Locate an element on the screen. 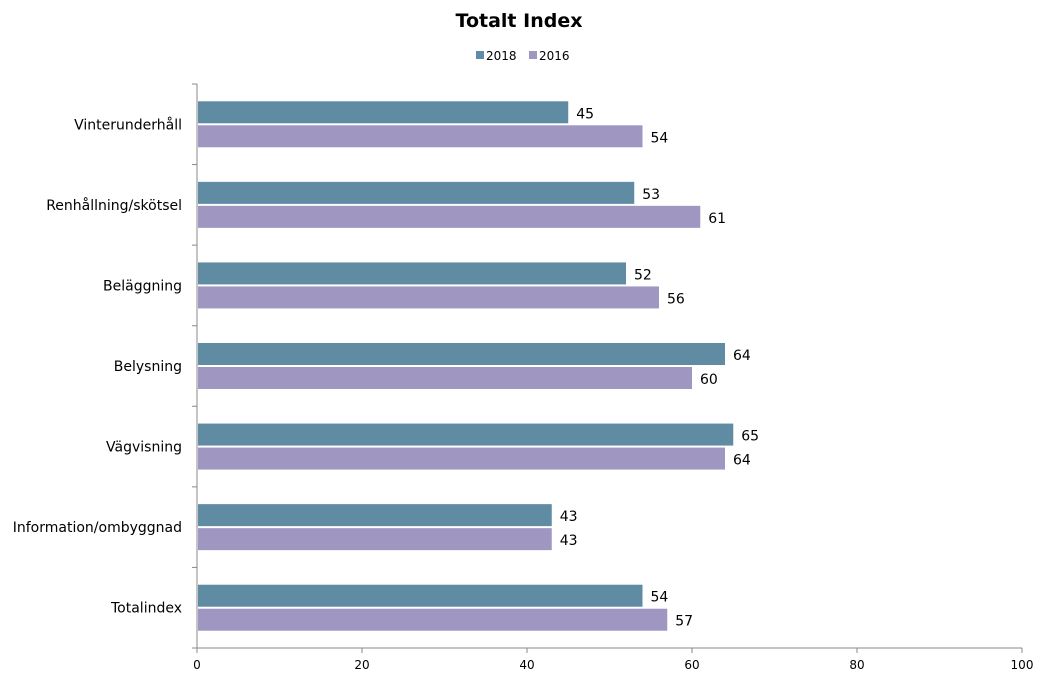 This screenshot has height=676, width=1039. data-label-2016: 60 is located at coordinates (709, 380).